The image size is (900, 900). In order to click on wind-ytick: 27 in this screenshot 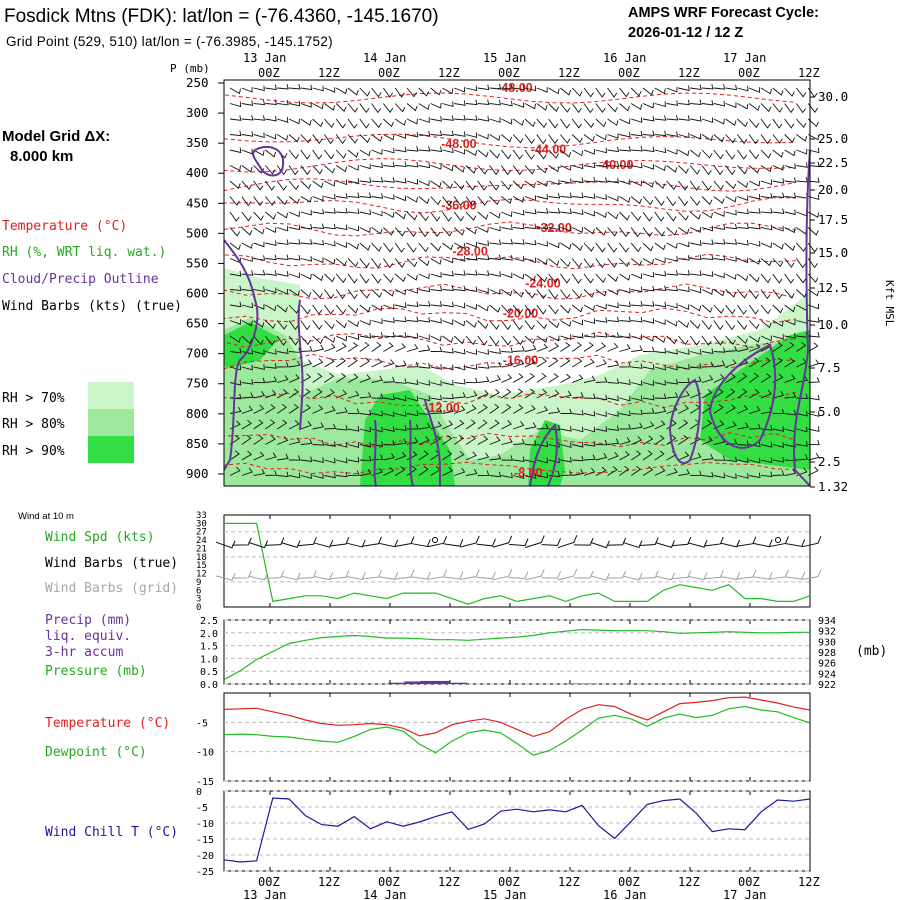, I will do `click(201, 533)`.